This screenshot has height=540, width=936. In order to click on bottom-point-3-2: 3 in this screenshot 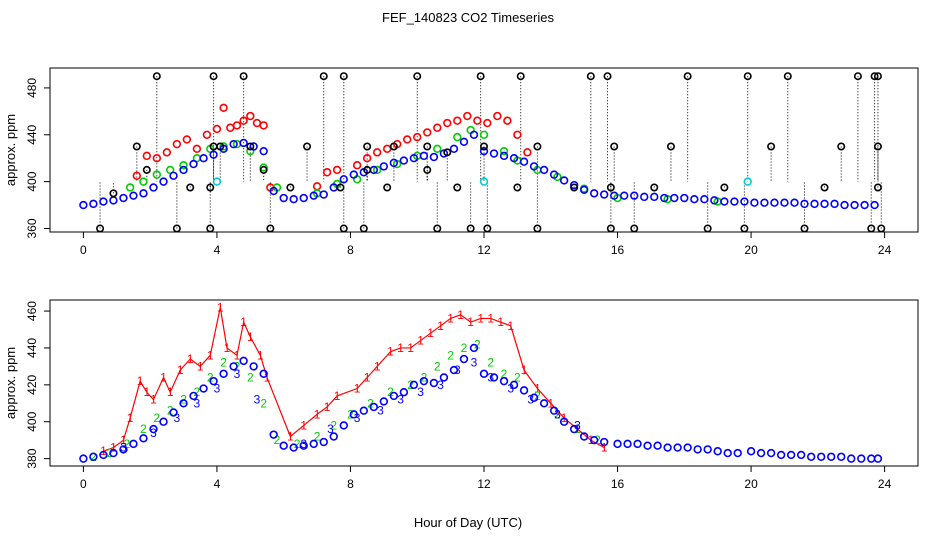, I will do `click(177, 418)`.